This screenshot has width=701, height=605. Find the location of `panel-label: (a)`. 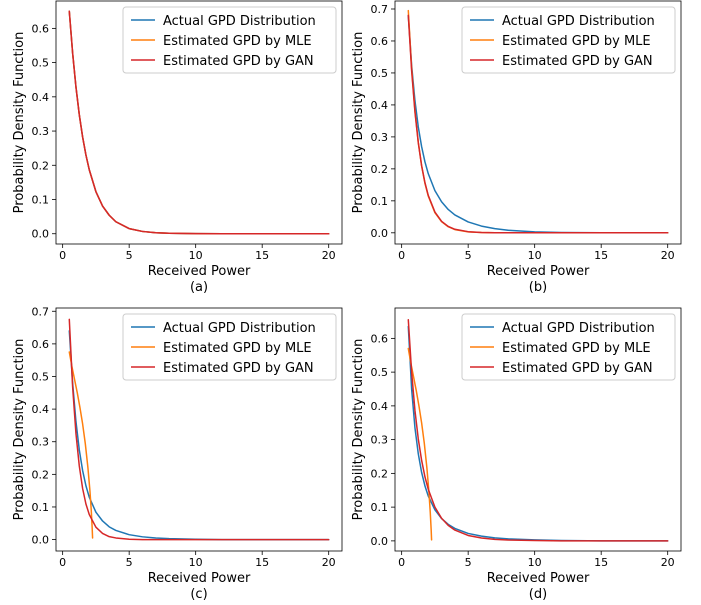

panel-label: (a) is located at coordinates (199, 287).